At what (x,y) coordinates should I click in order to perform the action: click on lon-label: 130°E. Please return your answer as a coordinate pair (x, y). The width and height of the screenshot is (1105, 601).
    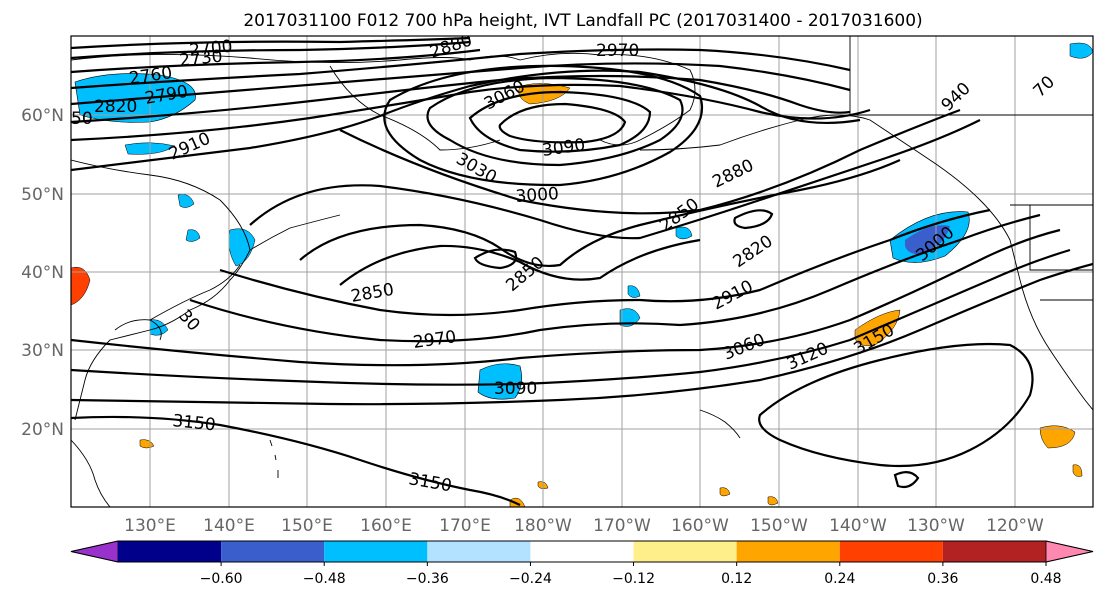
    Looking at the image, I should click on (150, 526).